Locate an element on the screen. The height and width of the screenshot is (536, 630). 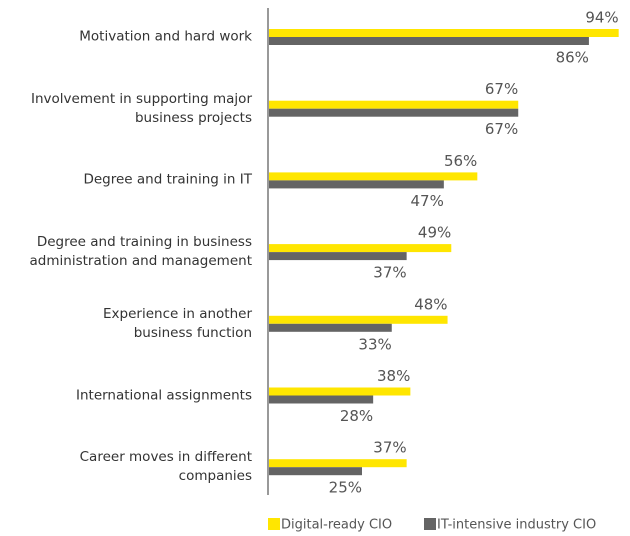
value-label: 25% is located at coordinates (345, 488).